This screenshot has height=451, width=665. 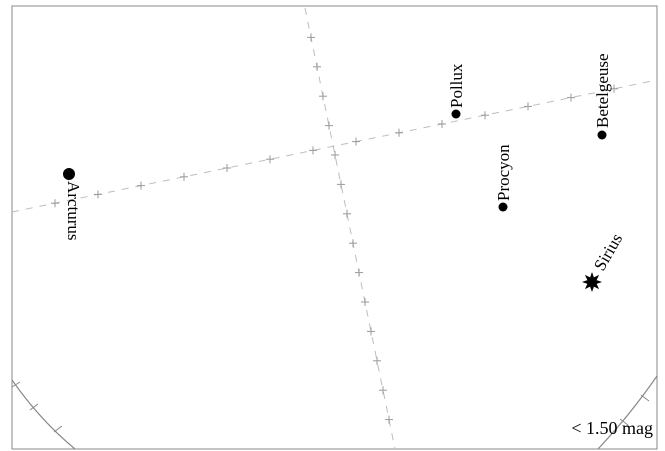 I want to click on star-label: Pollux, so click(x=456, y=85).